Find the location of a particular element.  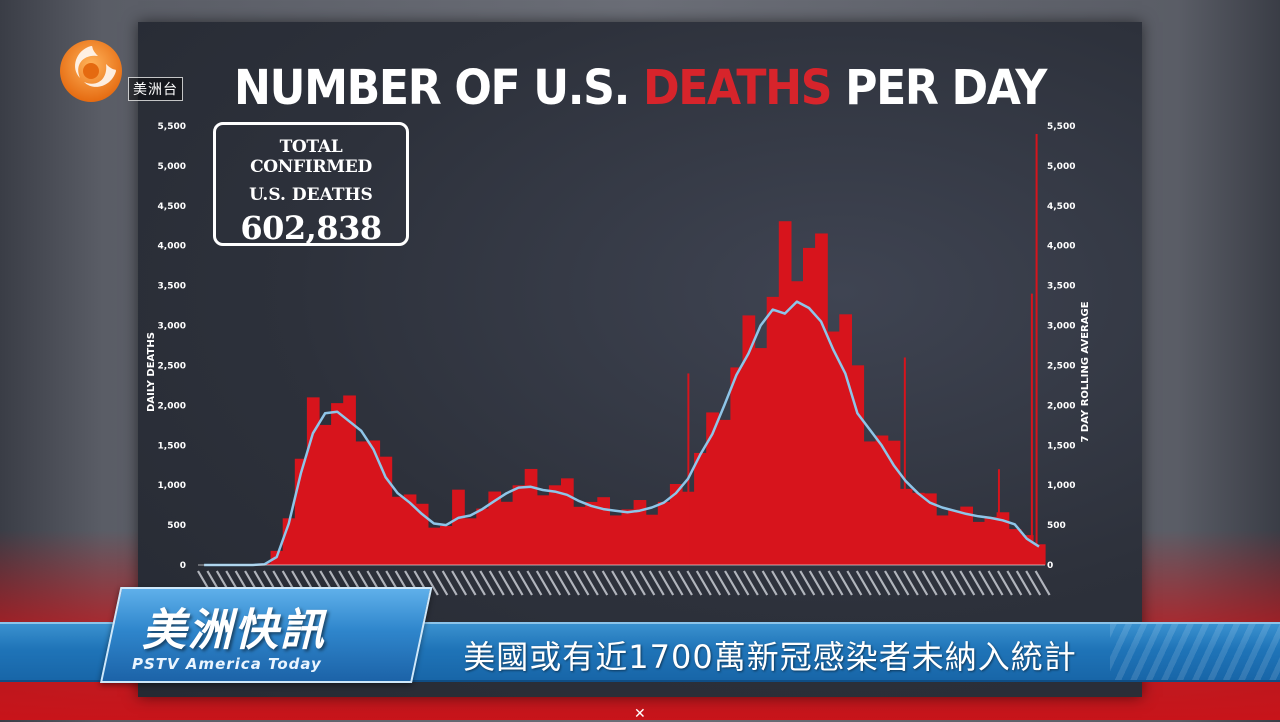

y-tick-label-right: 5,500 is located at coordinates (1061, 127).